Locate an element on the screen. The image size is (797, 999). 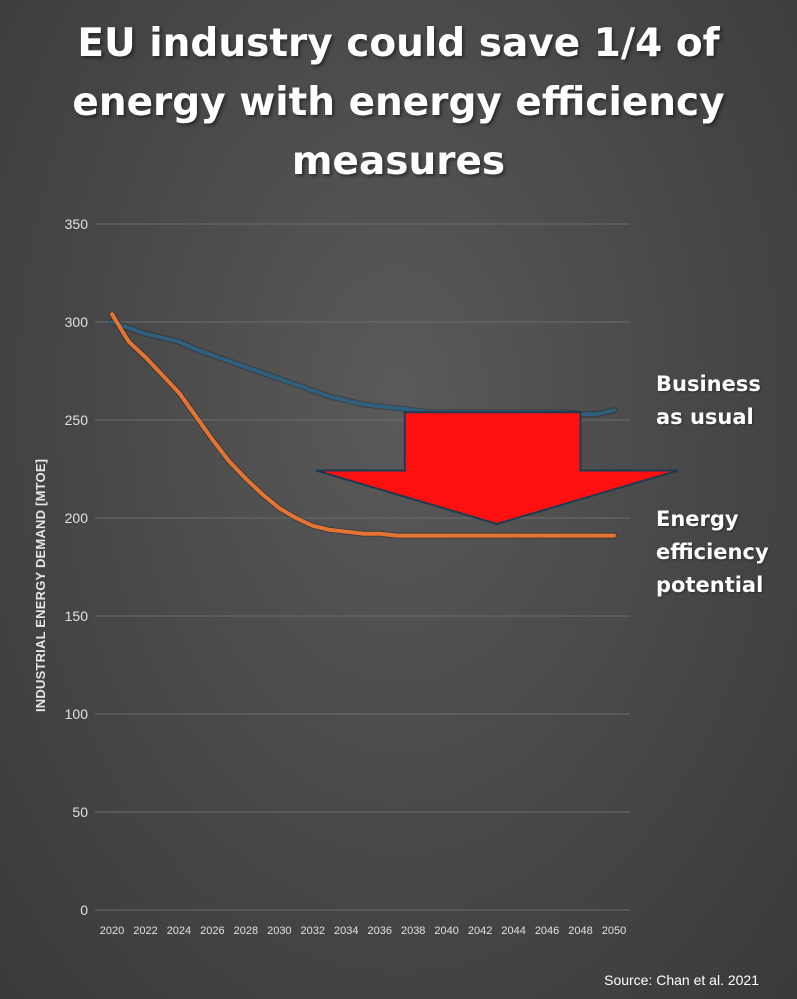
x-tick-label: 2032 is located at coordinates (313, 931).